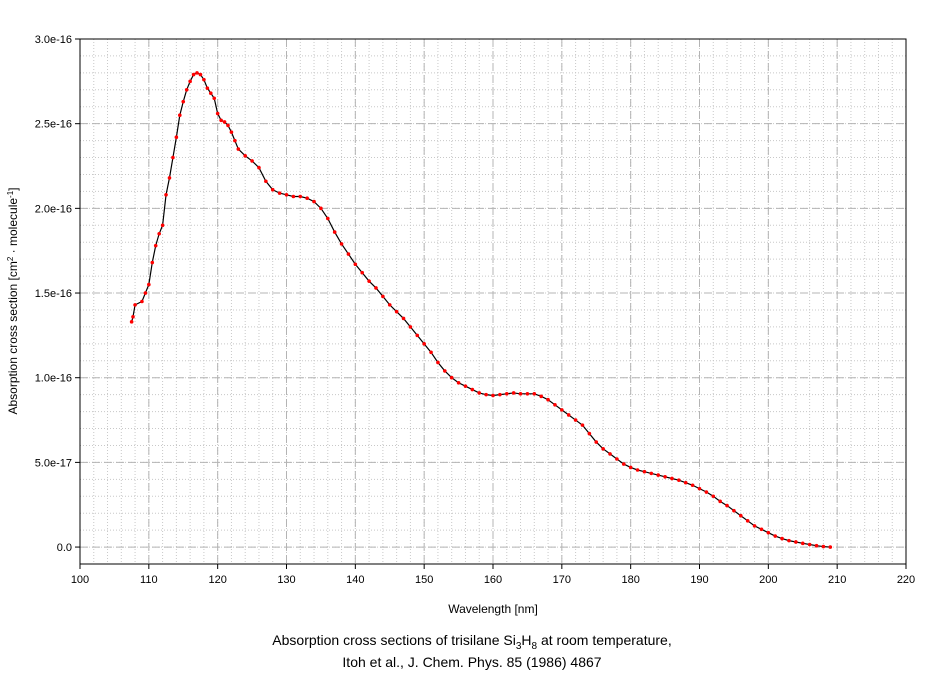  Describe the element at coordinates (493, 580) in the screenshot. I see `x-tick-label: 160` at that location.